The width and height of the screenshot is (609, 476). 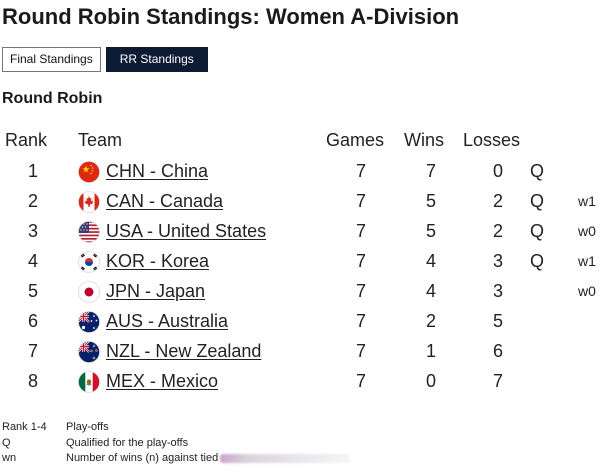 What do you see at coordinates (89, 202) in the screenshot?
I see `canada-flag-icon` at bounding box center [89, 202].